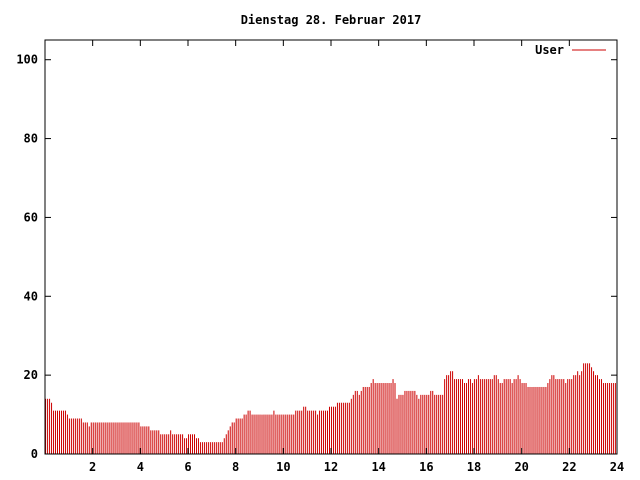 This screenshot has width=640, height=480. What do you see at coordinates (31, 139) in the screenshot?
I see `y-tick-label: 80` at bounding box center [31, 139].